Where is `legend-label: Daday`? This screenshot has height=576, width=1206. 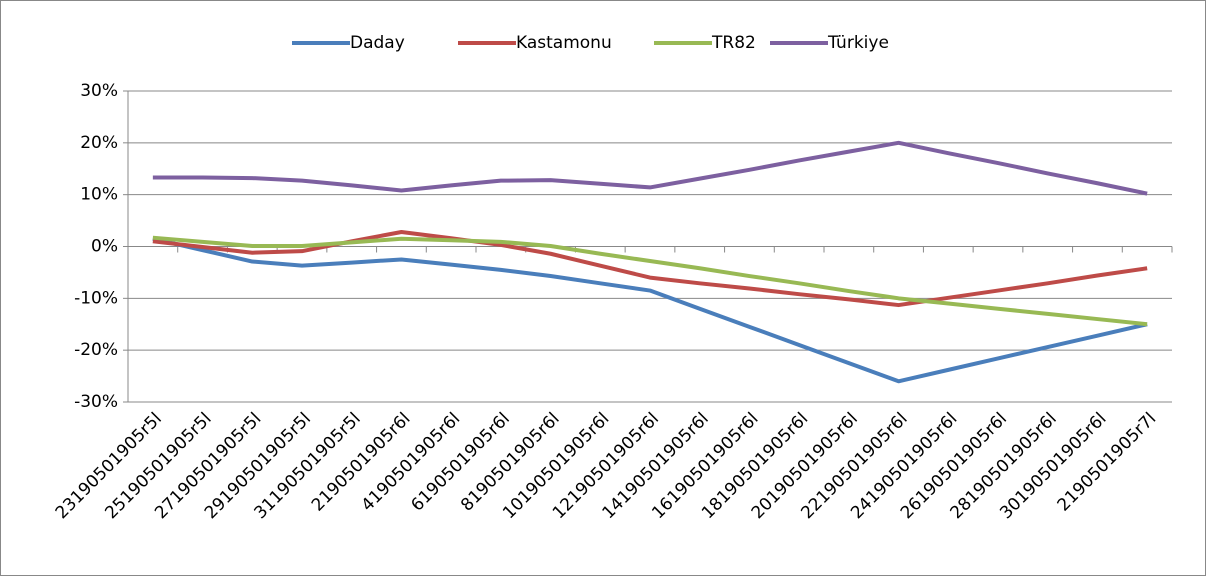 legend-label: Daday is located at coordinates (377, 43).